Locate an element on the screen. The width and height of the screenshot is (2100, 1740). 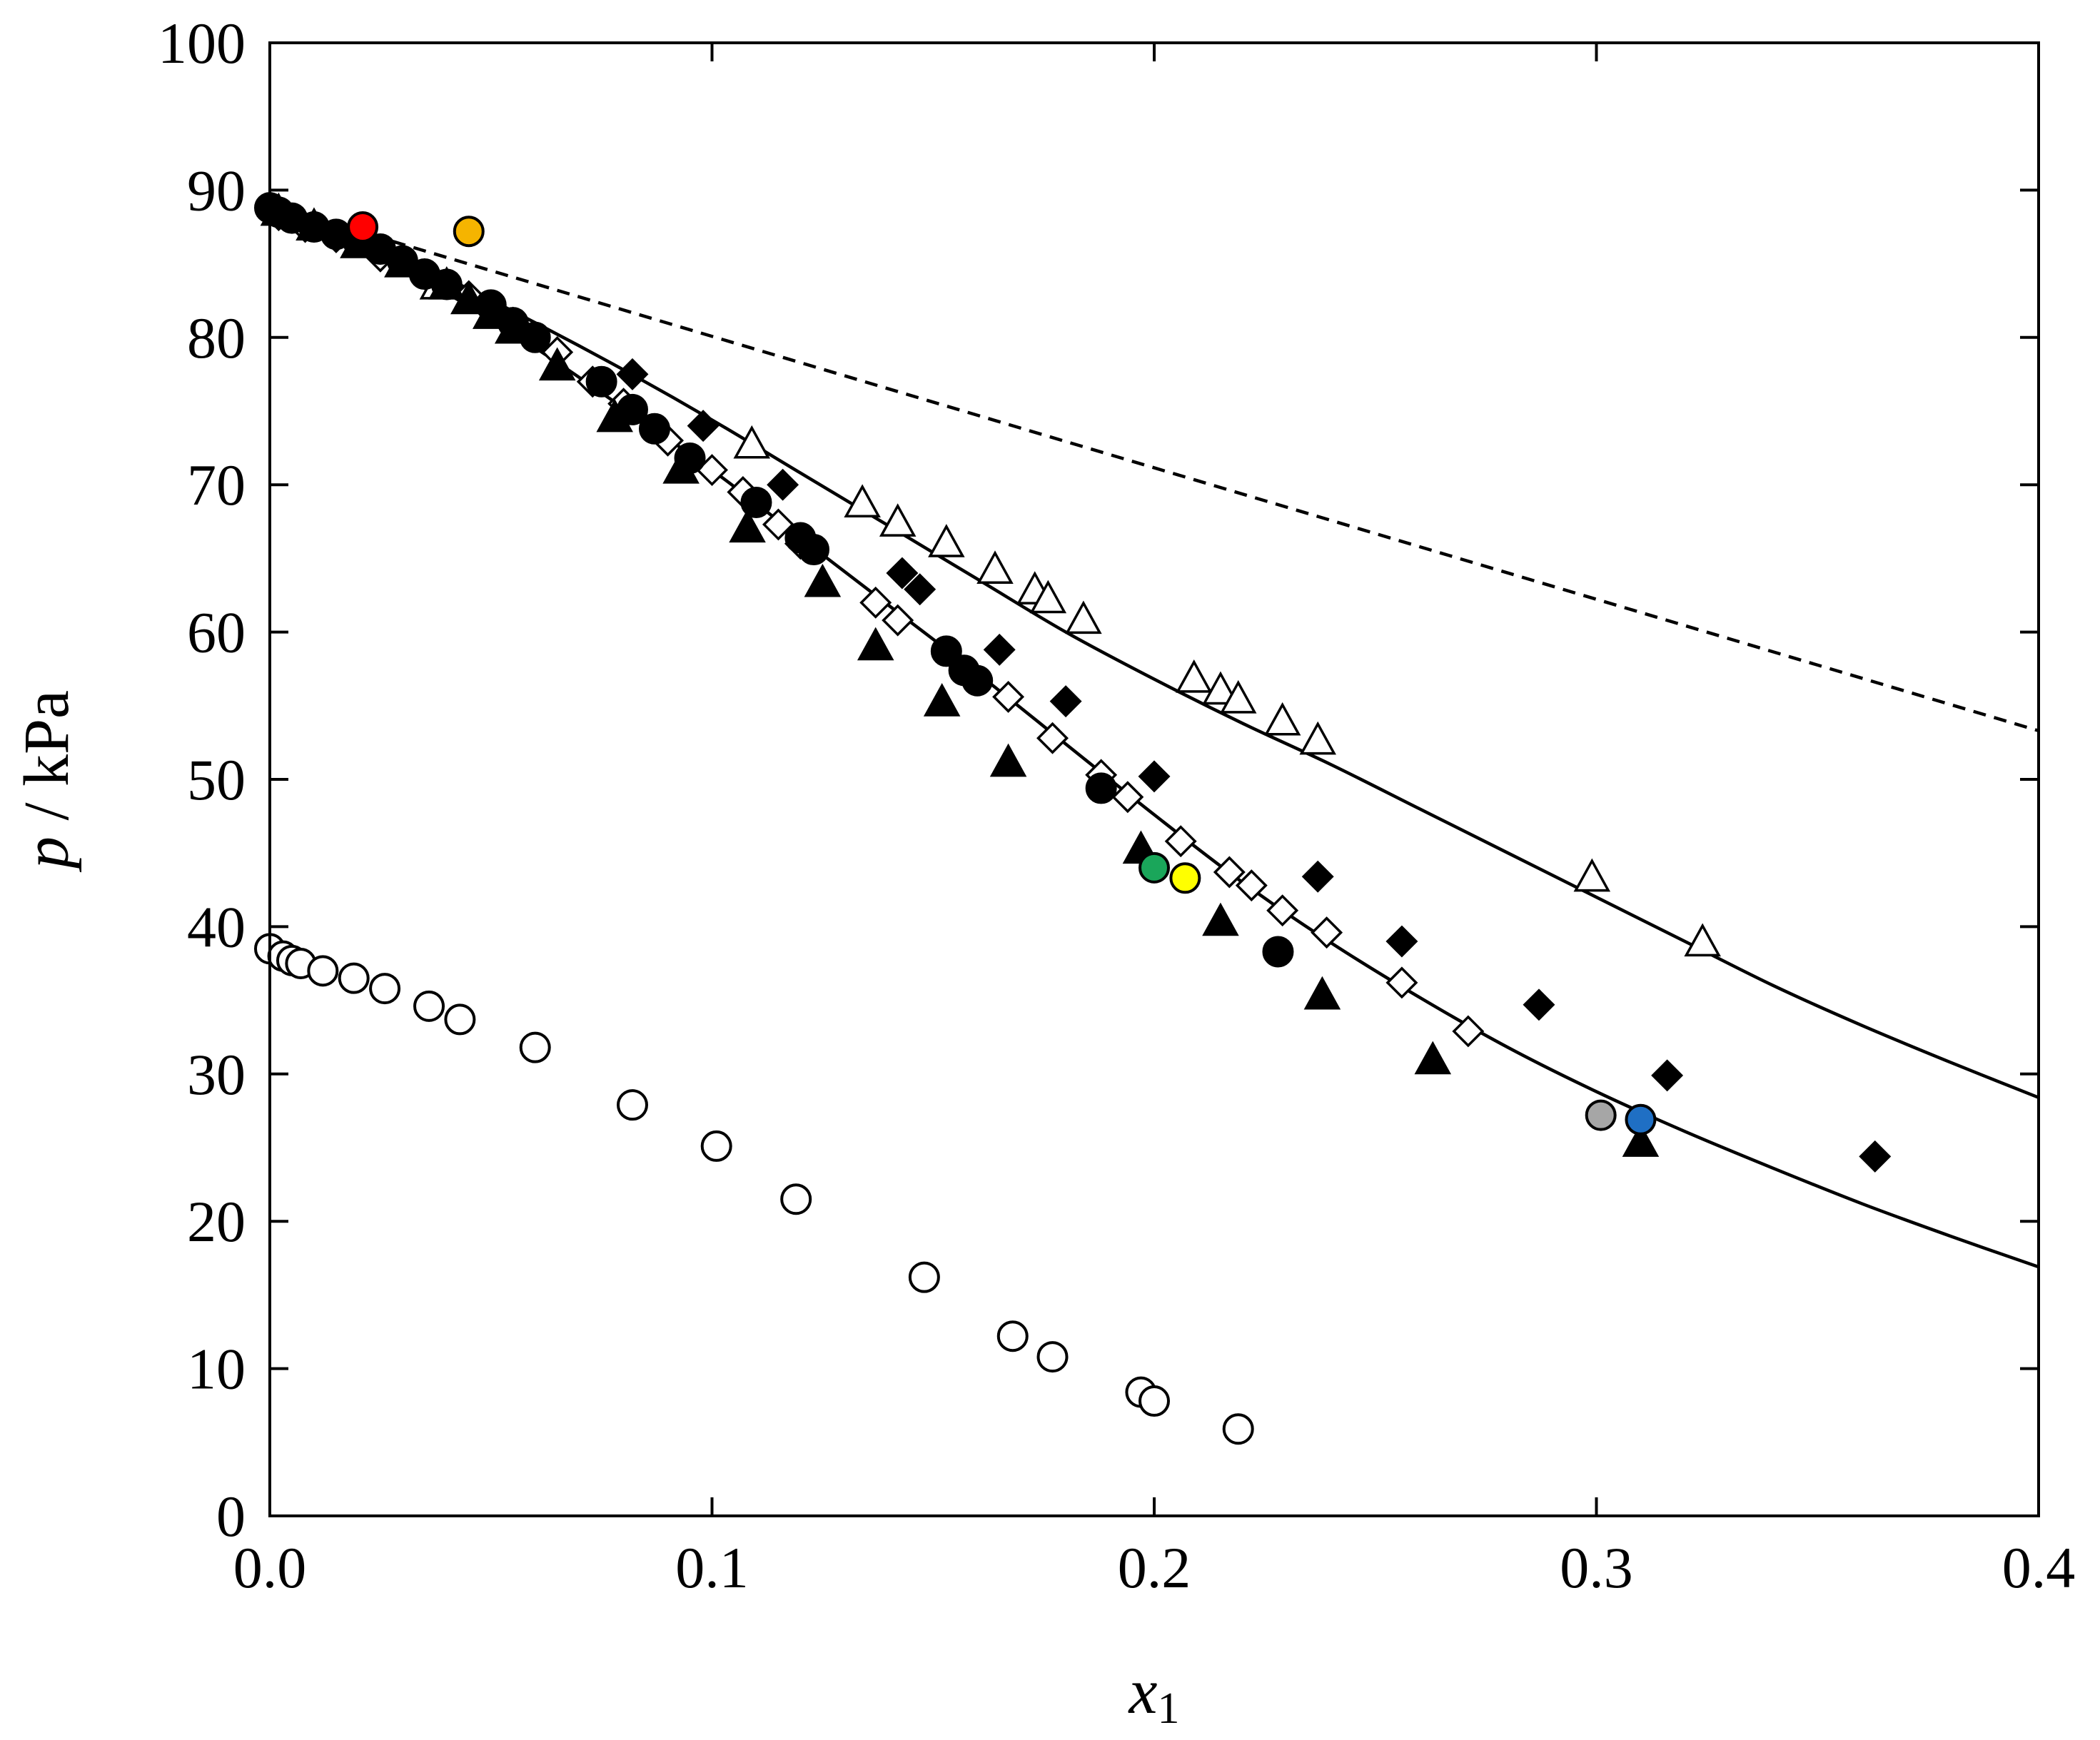
y-tick-label: 20 is located at coordinates (216, 1221).